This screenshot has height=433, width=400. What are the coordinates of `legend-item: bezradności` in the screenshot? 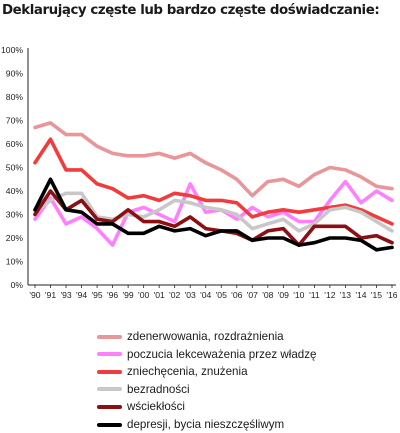 It's located at (143, 389).